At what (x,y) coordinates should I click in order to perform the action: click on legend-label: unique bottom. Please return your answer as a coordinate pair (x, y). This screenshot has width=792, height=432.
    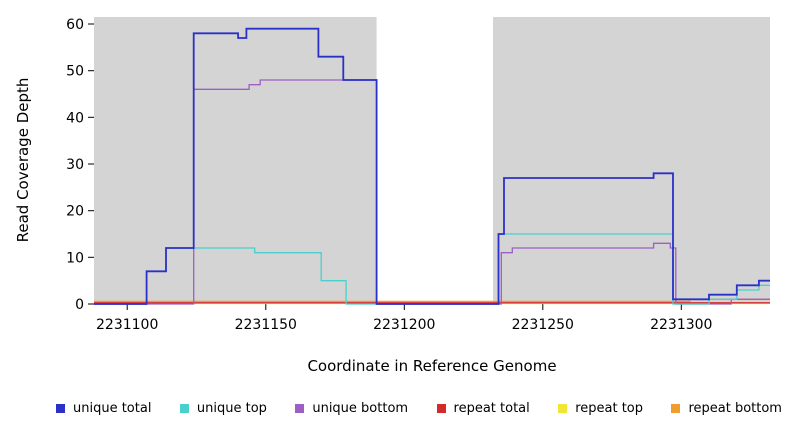
    Looking at the image, I should click on (360, 408).